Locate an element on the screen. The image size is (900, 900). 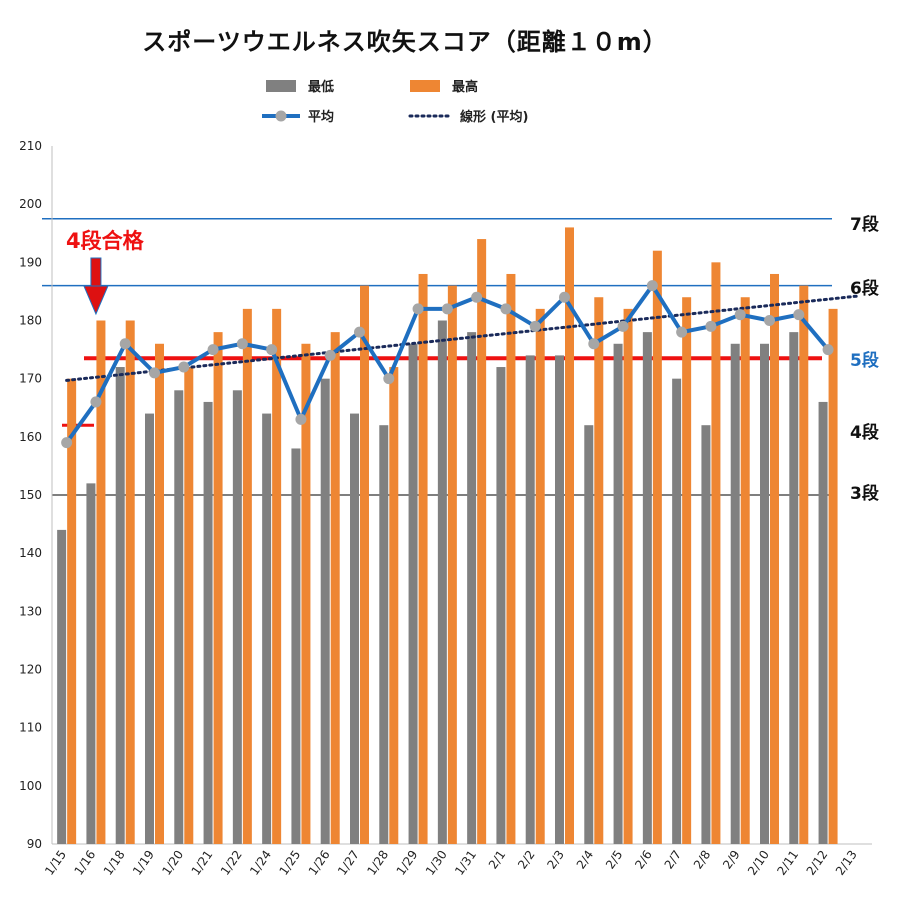
y-tick-label: 90 is located at coordinates (34, 844).